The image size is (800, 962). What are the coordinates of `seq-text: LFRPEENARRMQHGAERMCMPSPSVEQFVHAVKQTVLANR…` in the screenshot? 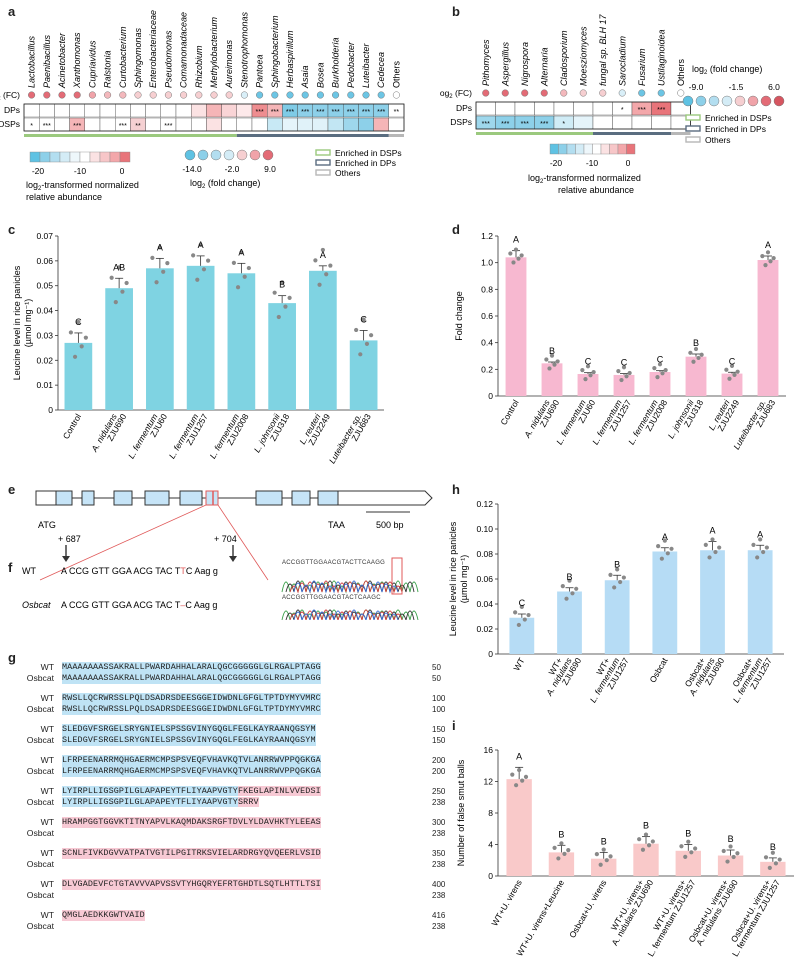 It's located at (191, 771).